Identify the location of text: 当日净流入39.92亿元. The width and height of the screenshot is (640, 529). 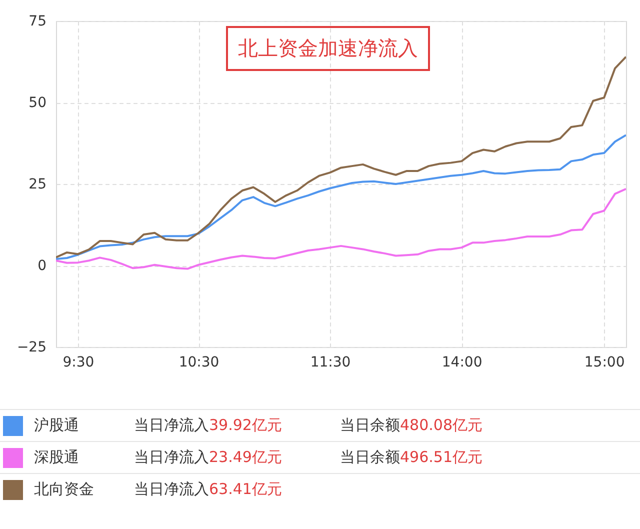
(237, 426).